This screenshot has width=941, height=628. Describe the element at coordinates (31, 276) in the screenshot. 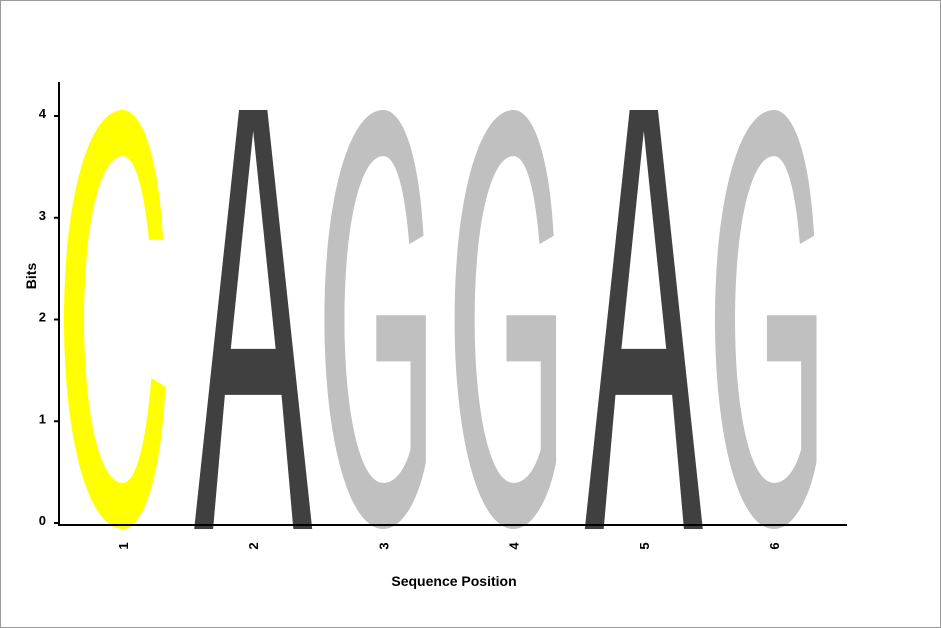

I see `y-axis-title: Bits` at that location.